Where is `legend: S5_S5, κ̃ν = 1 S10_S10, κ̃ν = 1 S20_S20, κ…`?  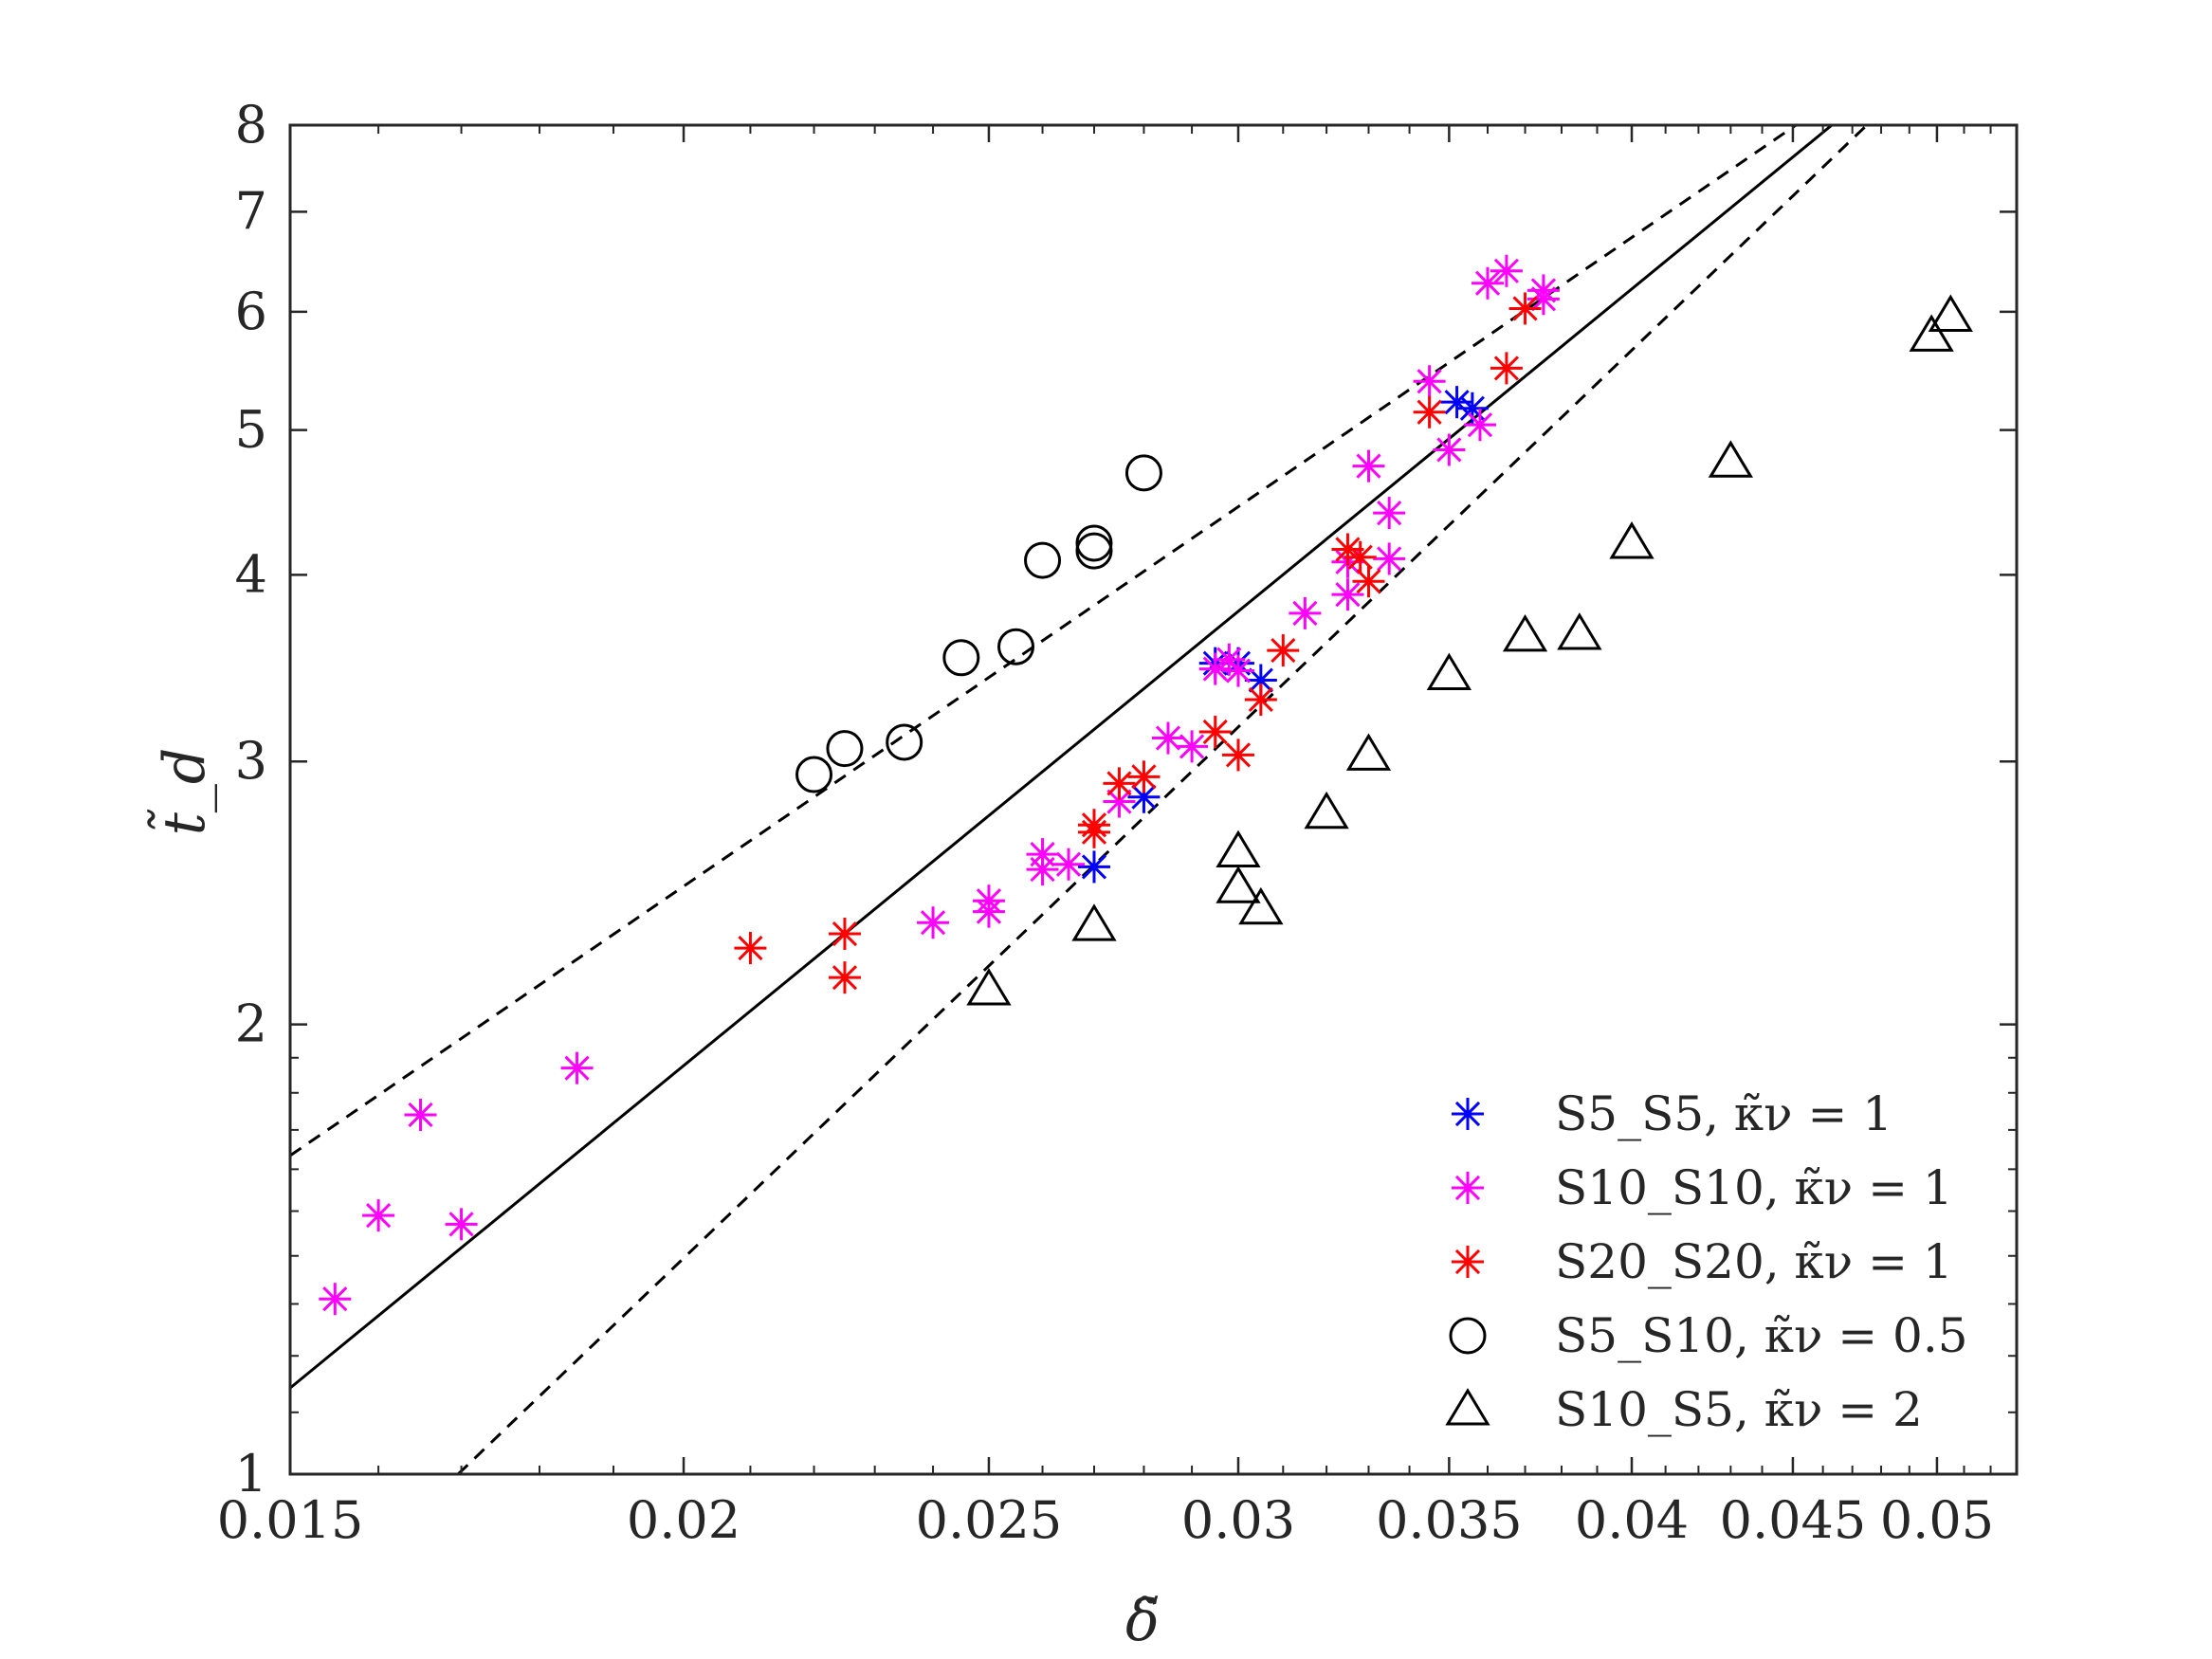
legend: S5_S5, κ̃ν = 1 S10_S10, κ̃ν = 1 S20_S20, κ… is located at coordinates (1706, 1261).